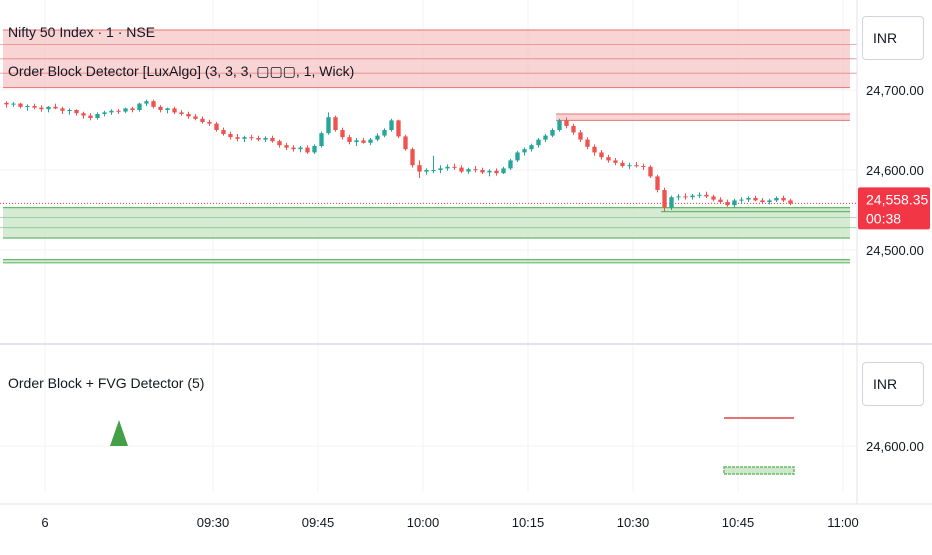  What do you see at coordinates (897, 199) in the screenshot?
I see `current-price-label: 24,558.35` at bounding box center [897, 199].